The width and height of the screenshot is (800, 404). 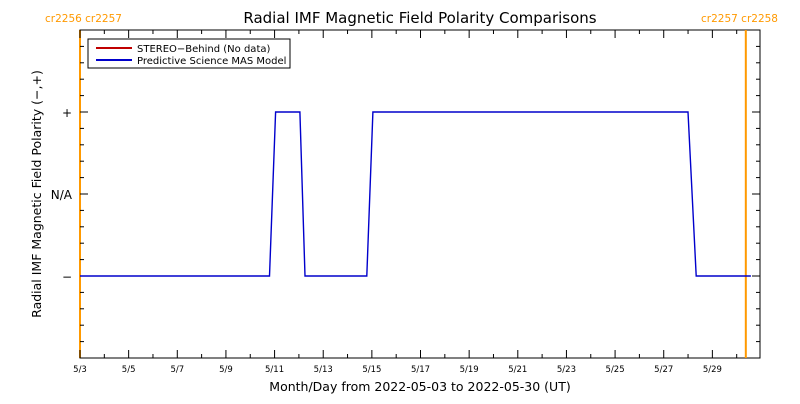 What do you see at coordinates (663, 370) in the screenshot?
I see `x-tick-label: 5/27` at bounding box center [663, 370].